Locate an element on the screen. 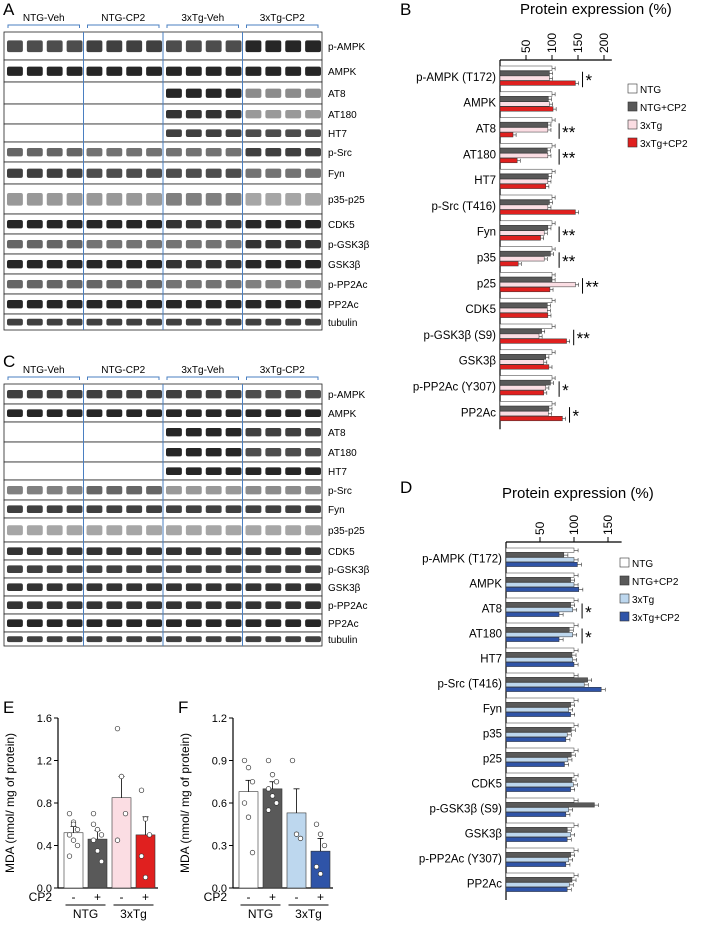 Image resolution: width=718 pixels, height=928 pixels. category-label: PP2Ac is located at coordinates (484, 885).